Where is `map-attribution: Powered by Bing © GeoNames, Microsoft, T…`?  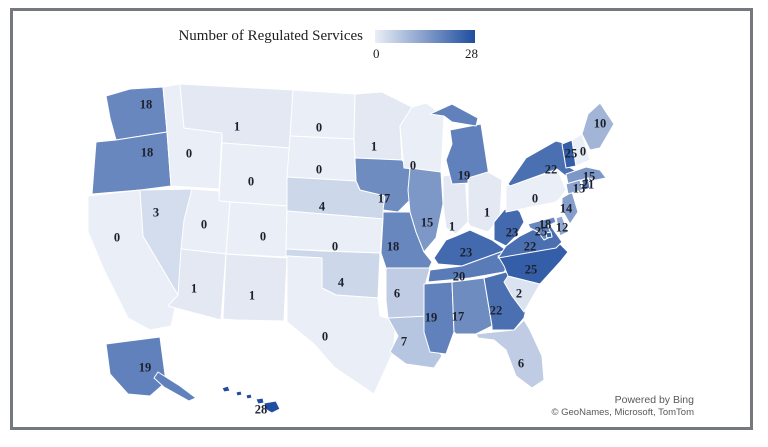 map-attribution: Powered by Bing © GeoNames, Microsoft, T… is located at coordinates (623, 406).